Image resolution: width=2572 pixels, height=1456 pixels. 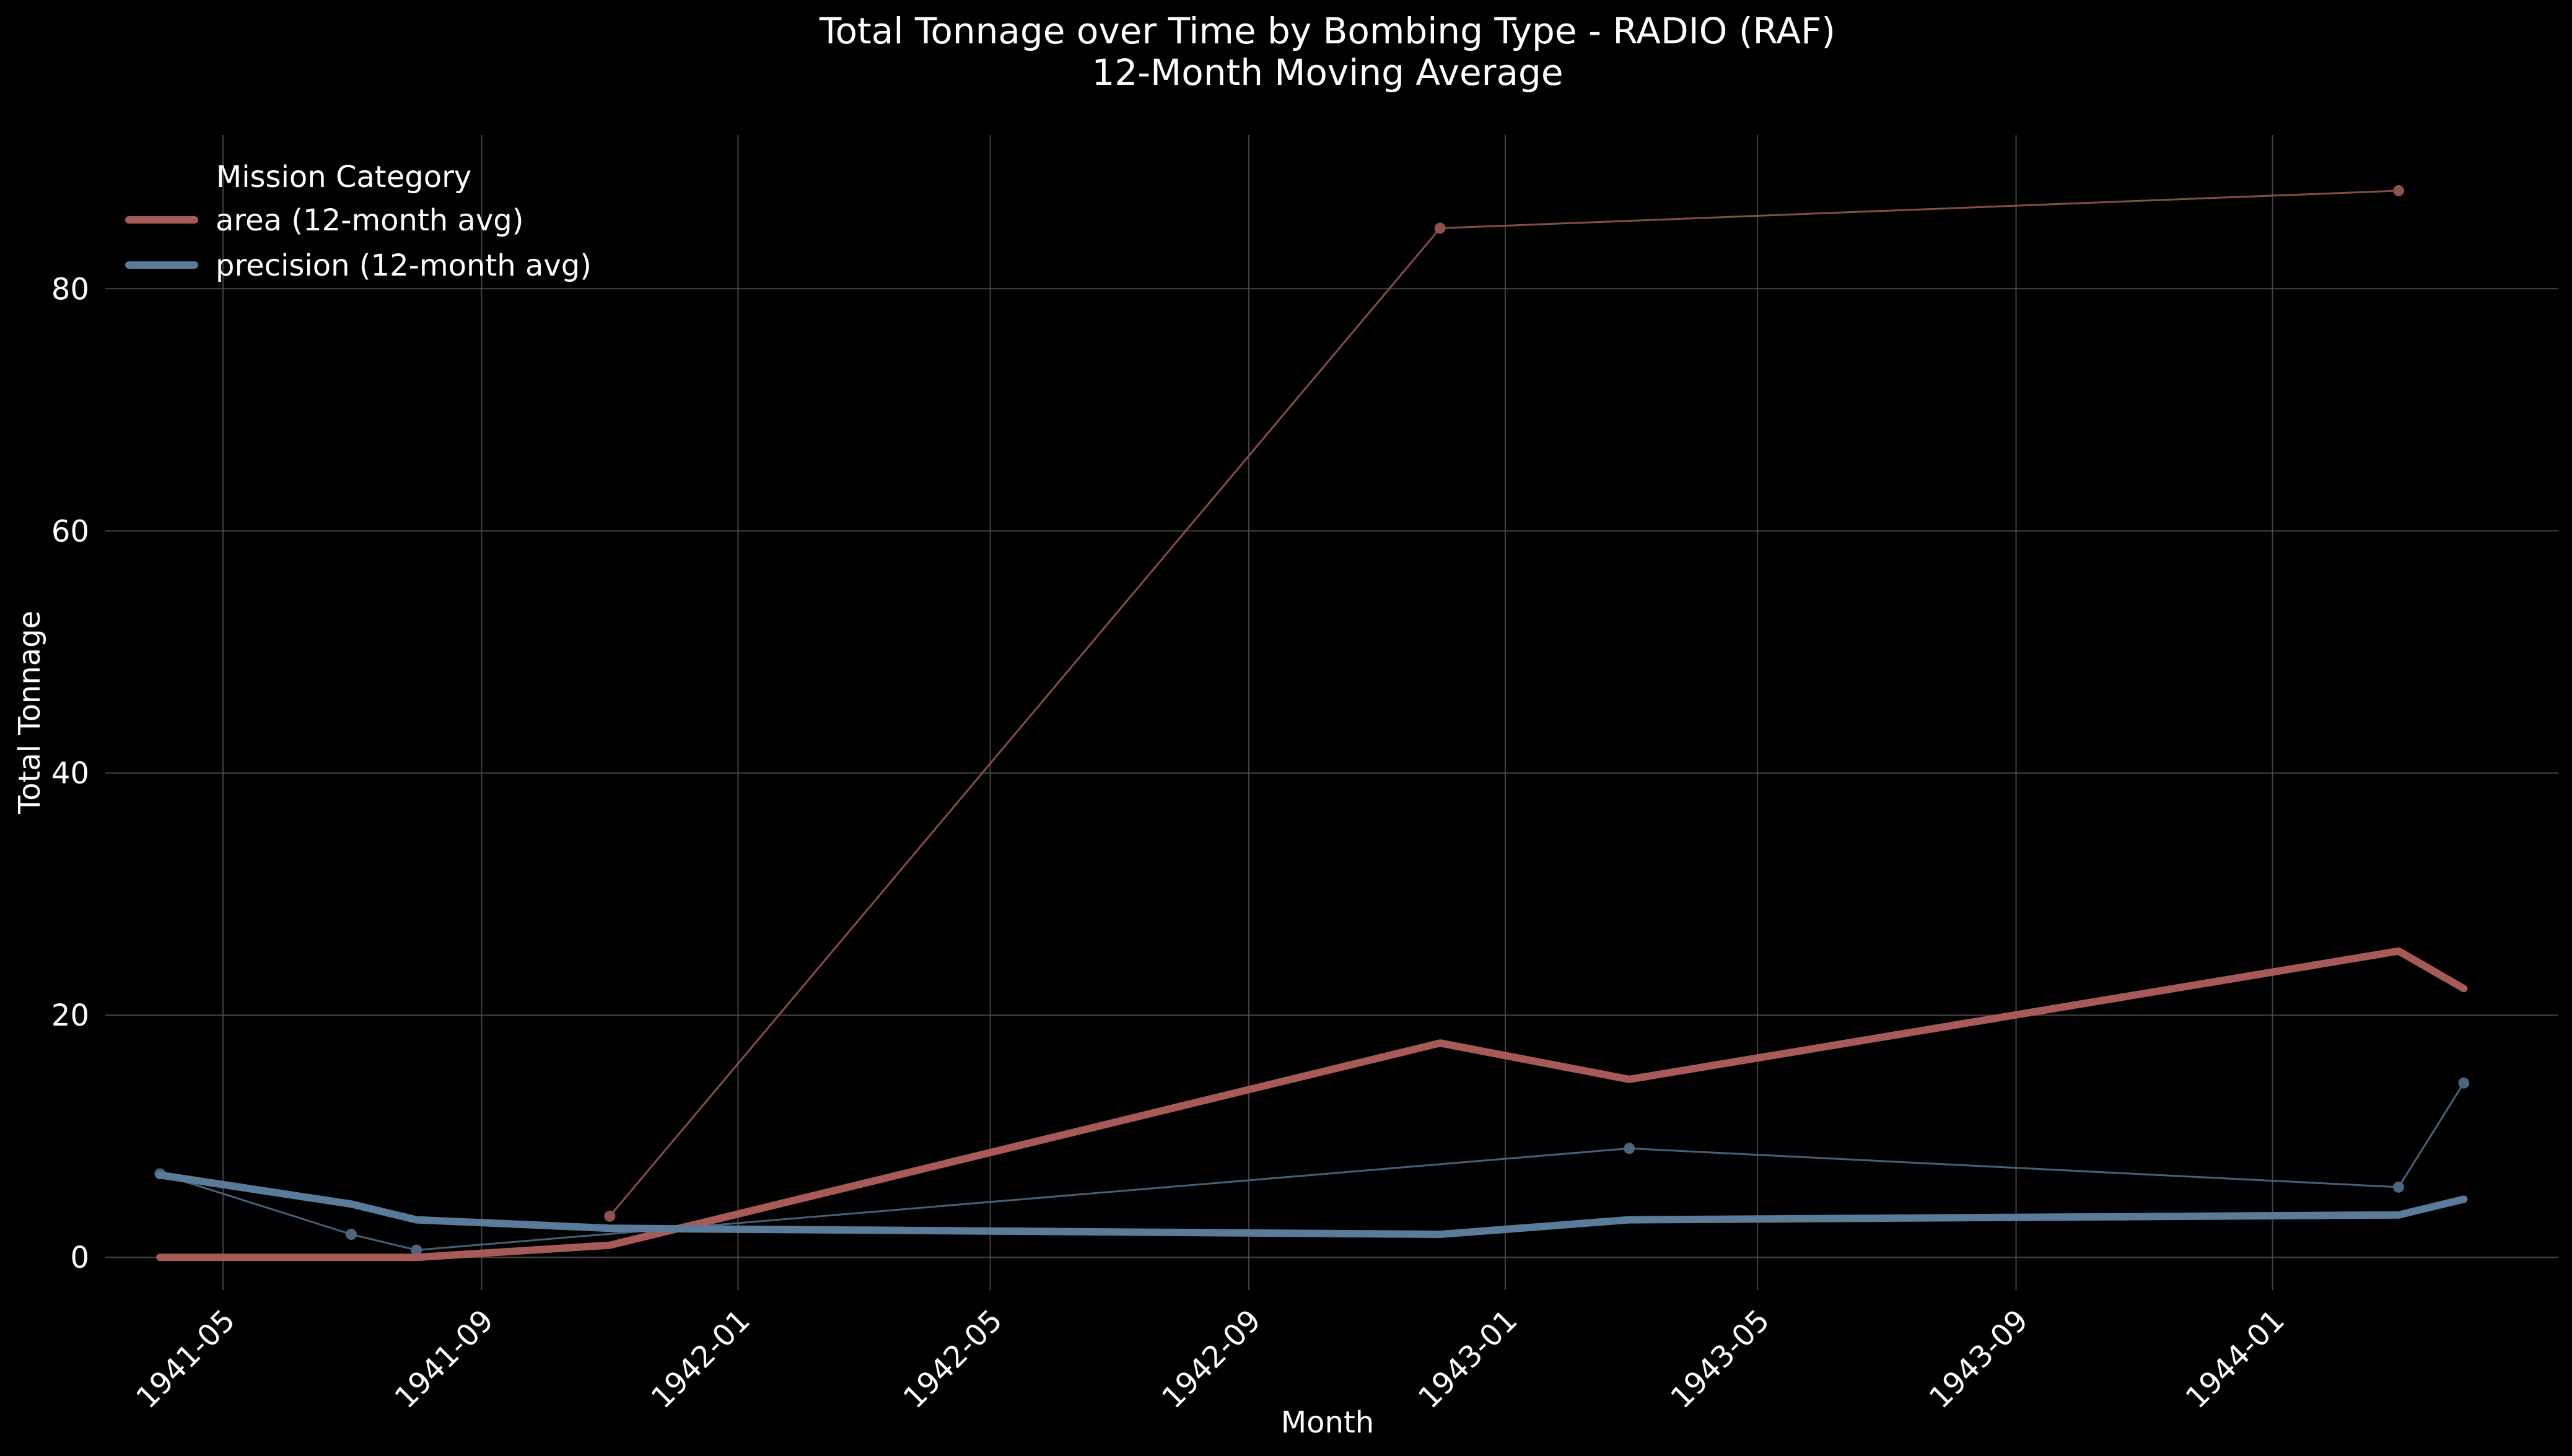 What do you see at coordinates (70, 531) in the screenshot?
I see `y-tick-label: 60` at bounding box center [70, 531].